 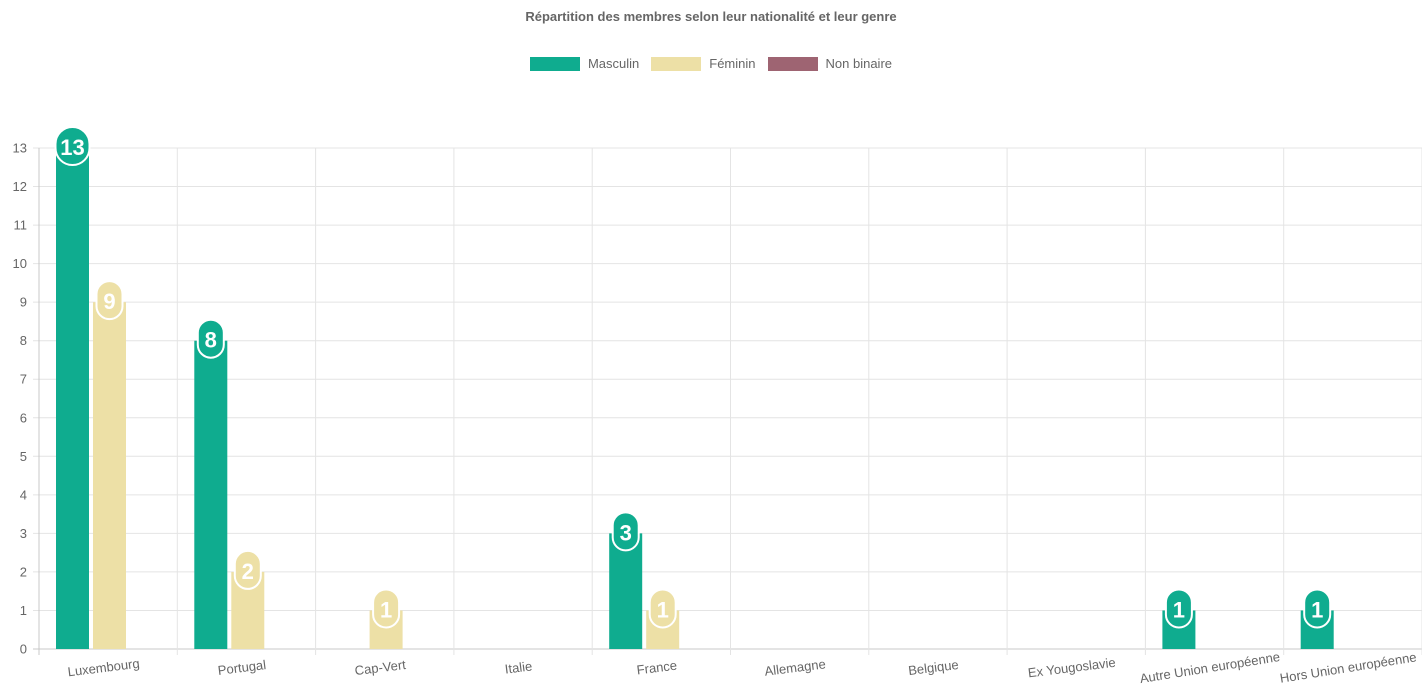 What do you see at coordinates (657, 668) in the screenshot?
I see `x-tick-label: France` at bounding box center [657, 668].